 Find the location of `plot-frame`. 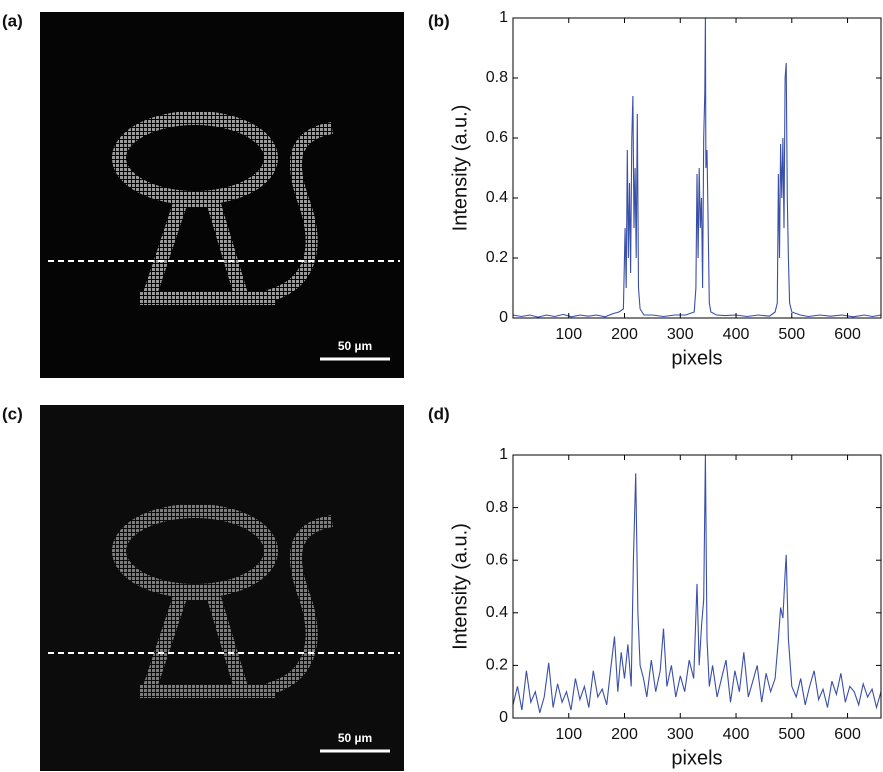

plot-frame is located at coordinates (697, 586).